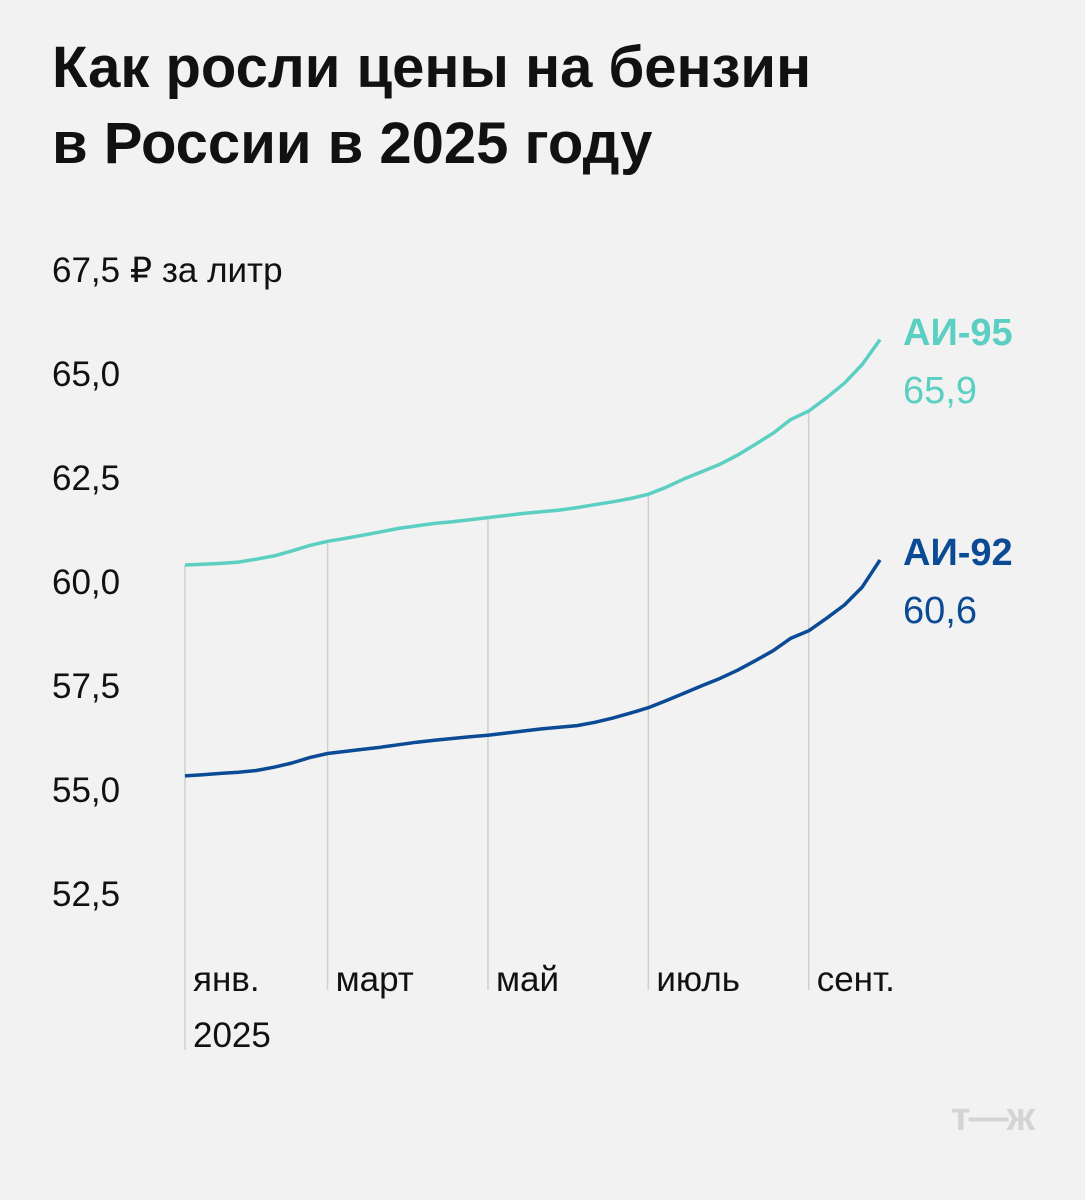 The image size is (1085, 1200). What do you see at coordinates (527, 979) in the screenshot?
I see `x-tick-label: май` at bounding box center [527, 979].